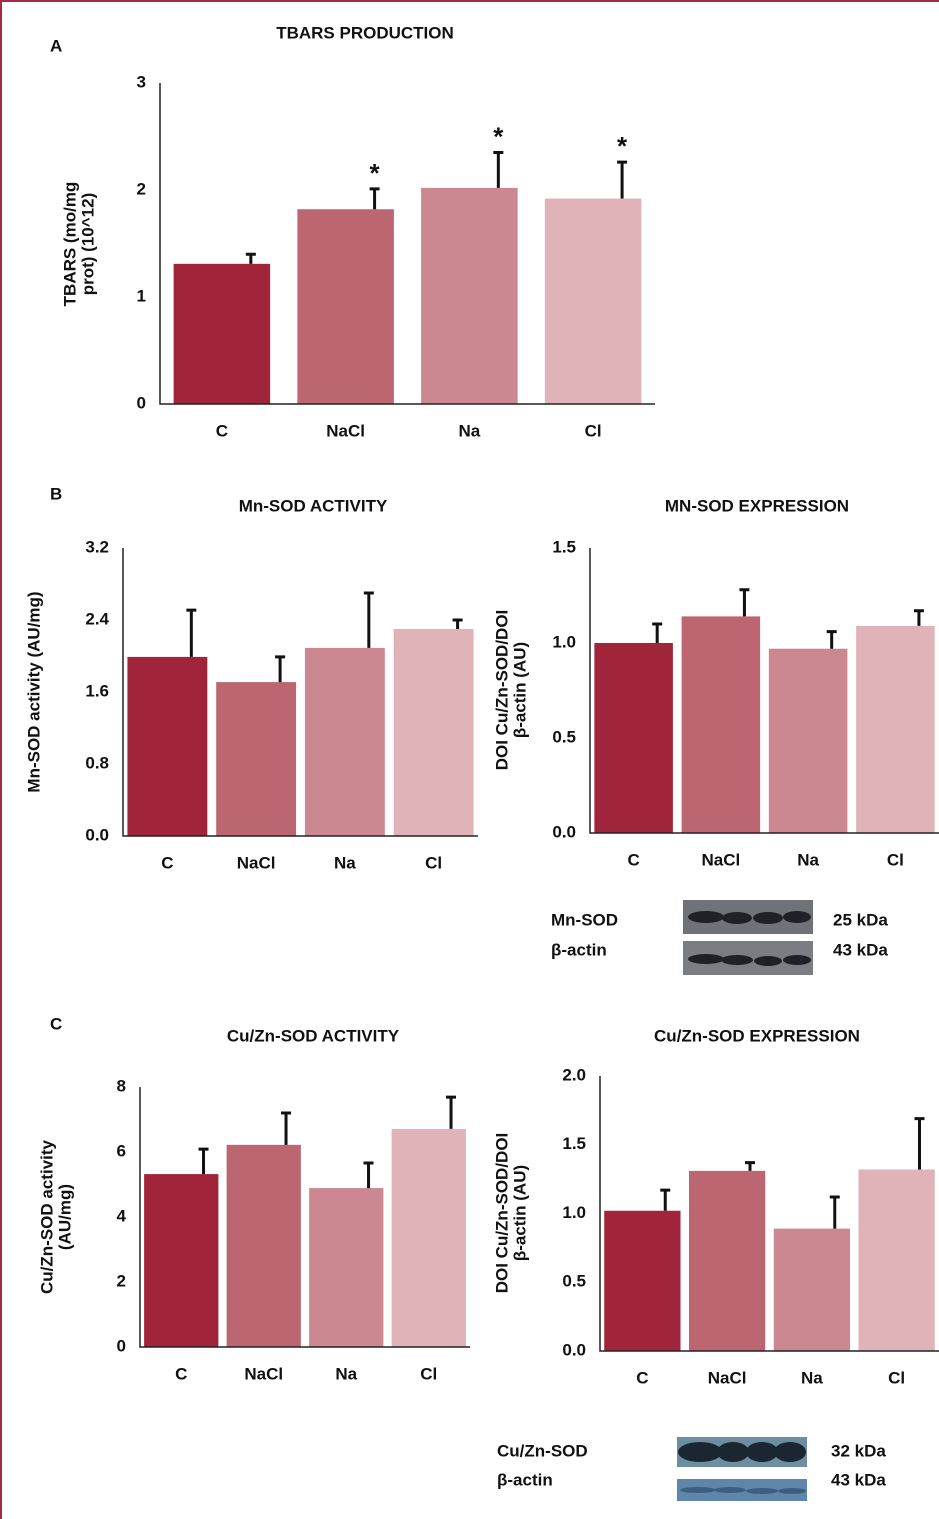 The height and width of the screenshot is (1519, 939). I want to click on y-tick-label: 2.4, so click(97, 618).